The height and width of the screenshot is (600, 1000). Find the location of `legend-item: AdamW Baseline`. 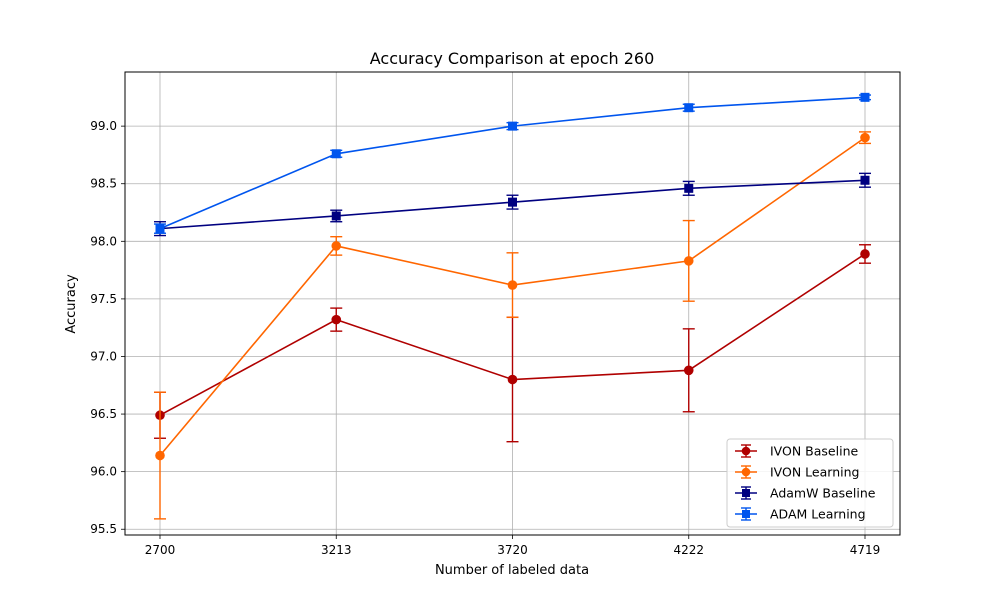

legend-item: AdamW Baseline is located at coordinates (805, 493).